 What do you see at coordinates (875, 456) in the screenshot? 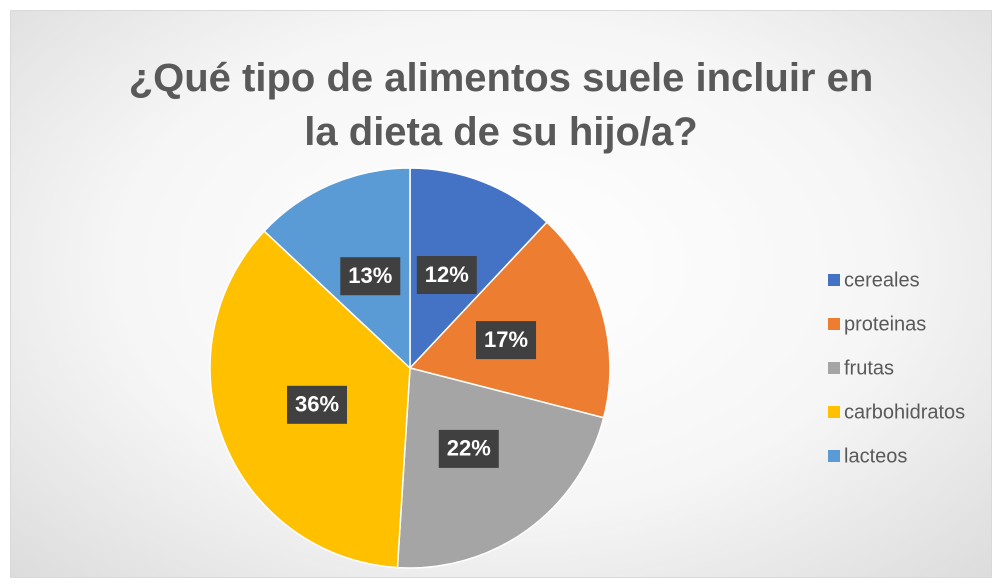
I see `legend-label: lacteos` at bounding box center [875, 456].